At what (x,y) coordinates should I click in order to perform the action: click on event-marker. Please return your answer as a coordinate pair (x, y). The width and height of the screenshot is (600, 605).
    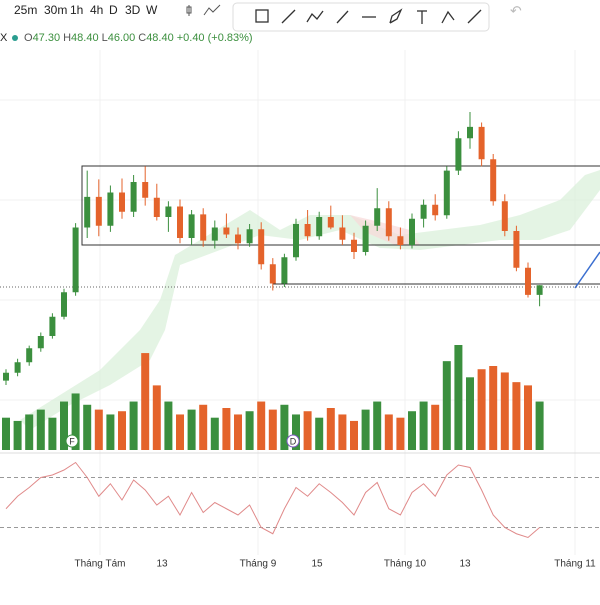
    Looking at the image, I should click on (293, 441).